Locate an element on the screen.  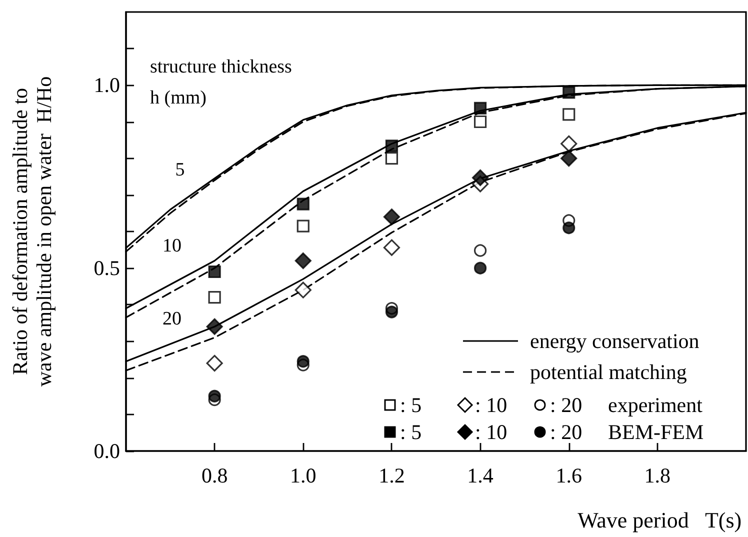
y-axis-title: Ratio of deformation amplitude to wave amplitude in open water H/Ho is located at coordinates (32, 231).